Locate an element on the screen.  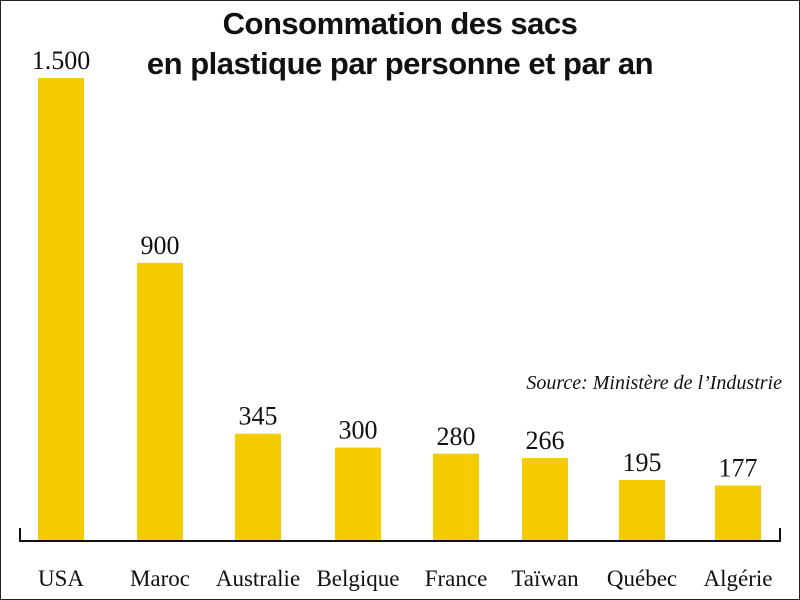
bar-maroc is located at coordinates (160, 401).